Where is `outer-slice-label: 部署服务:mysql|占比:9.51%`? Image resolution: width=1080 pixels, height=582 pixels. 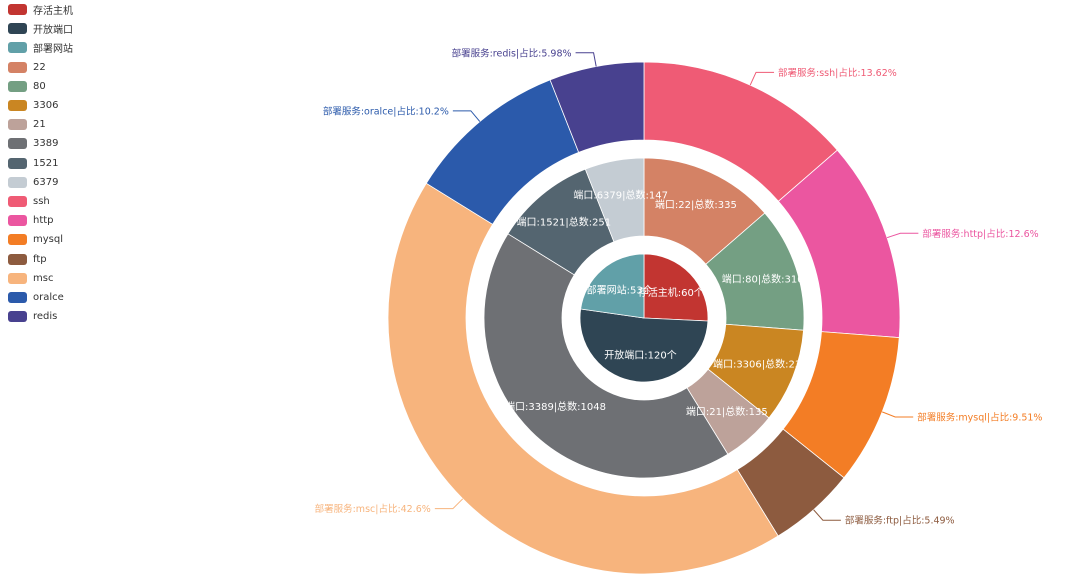
outer-slice-label: 部署服务:mysql|占比:9.51% is located at coordinates (979, 417).